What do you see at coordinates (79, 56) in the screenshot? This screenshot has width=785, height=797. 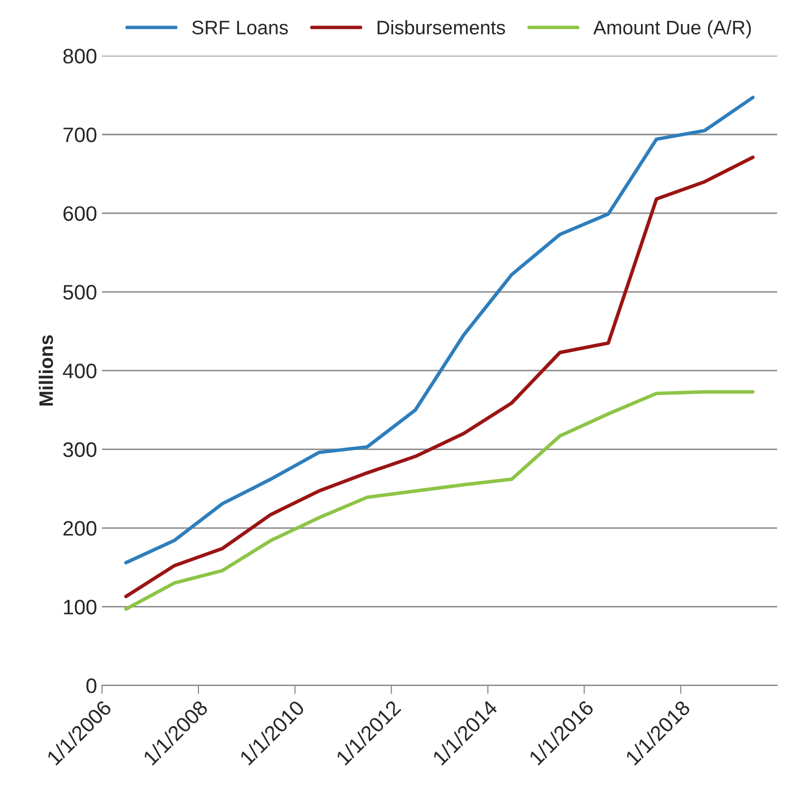 I see `y-tick-label: 800` at bounding box center [79, 56].